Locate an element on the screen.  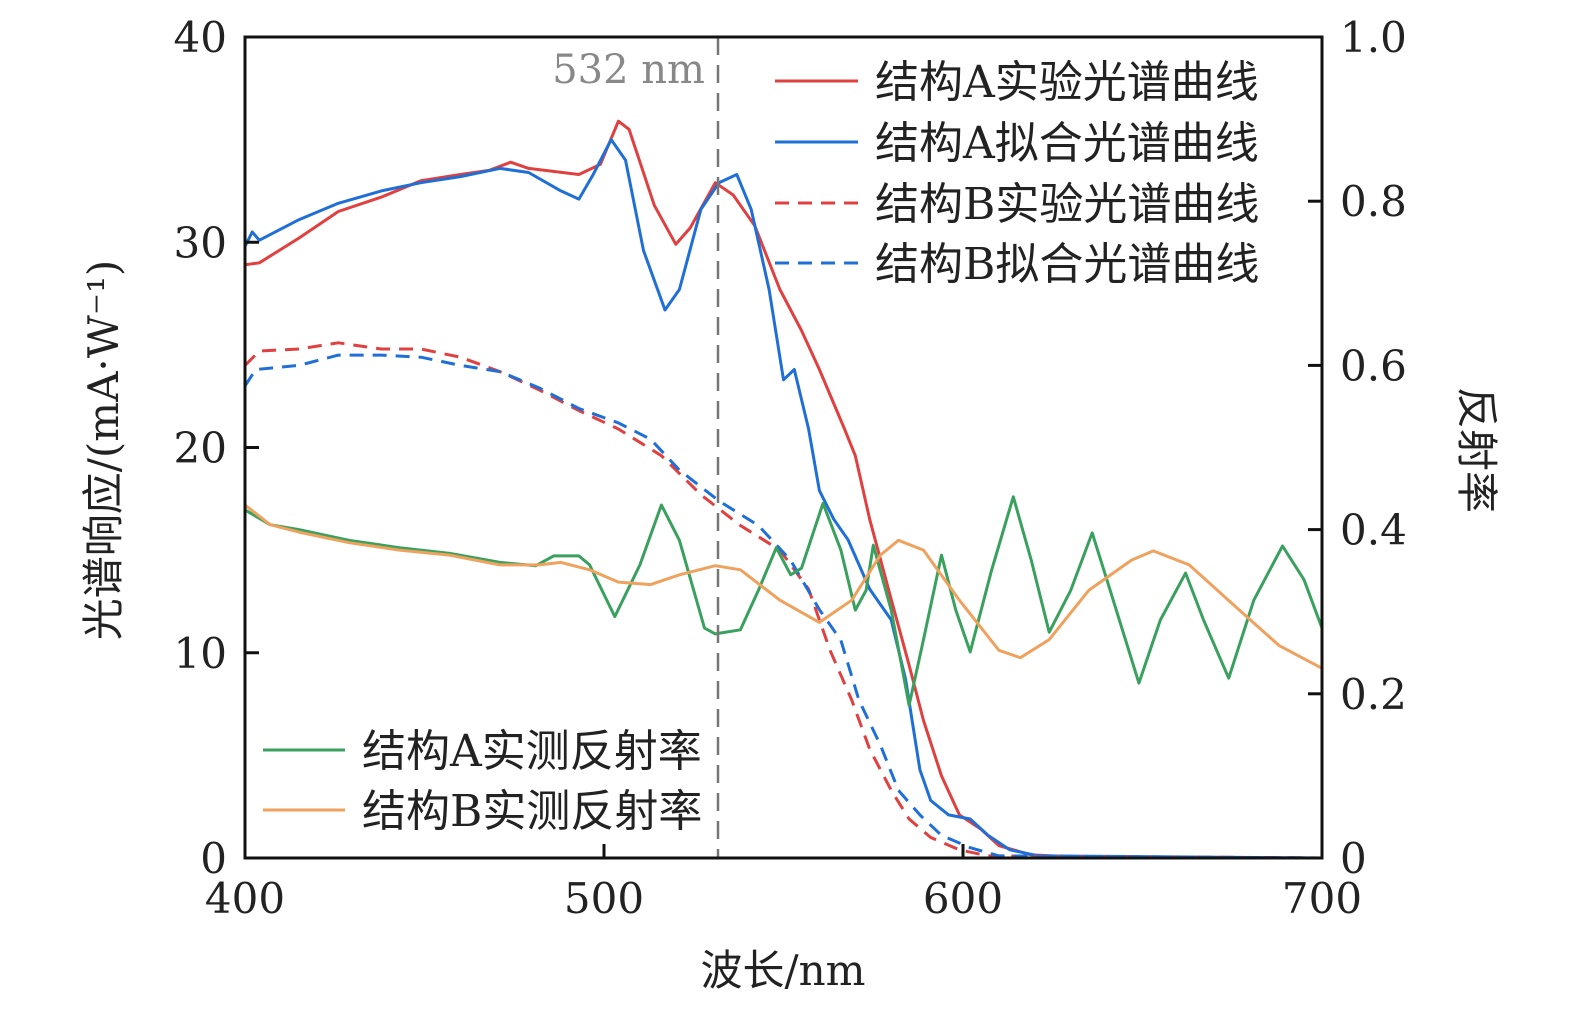
x-tick-label: 700 is located at coordinates (1322, 898).